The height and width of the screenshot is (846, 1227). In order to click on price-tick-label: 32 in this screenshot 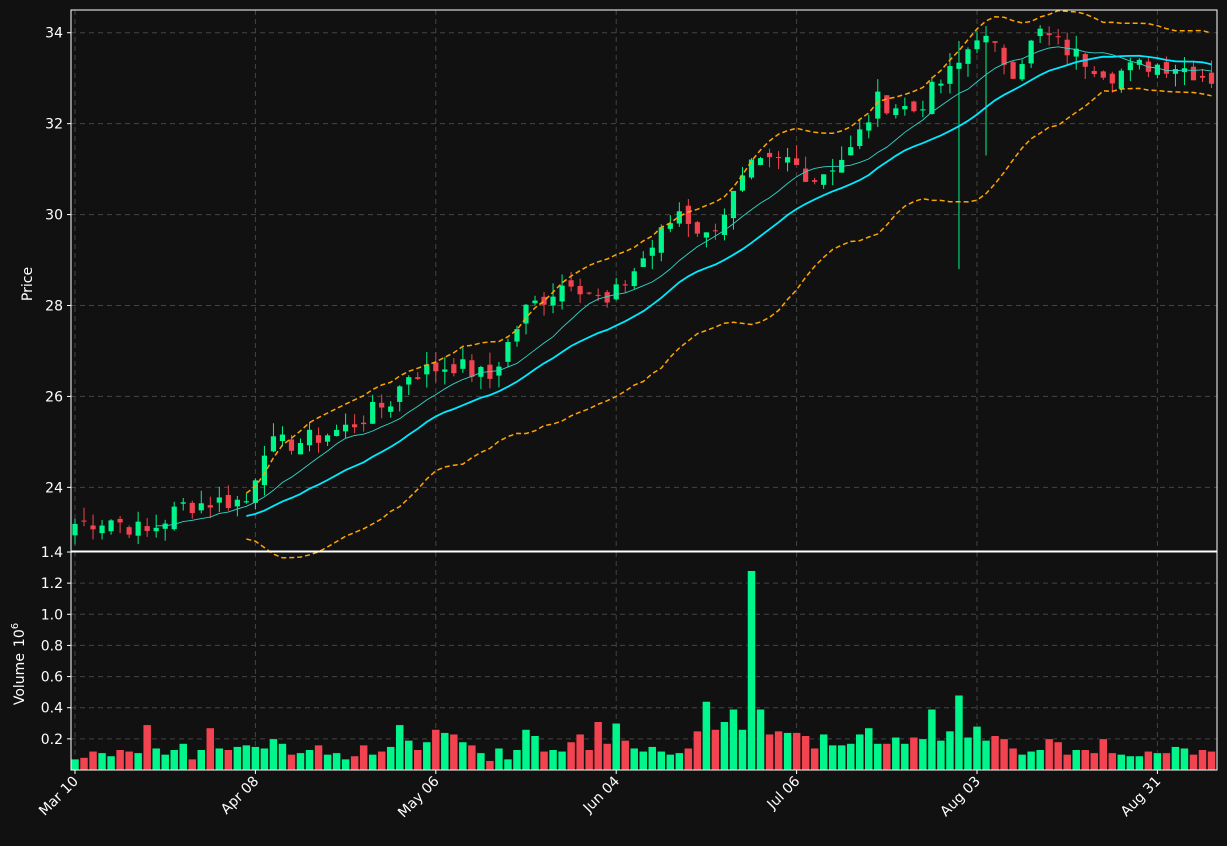, I will do `click(54, 125)`.